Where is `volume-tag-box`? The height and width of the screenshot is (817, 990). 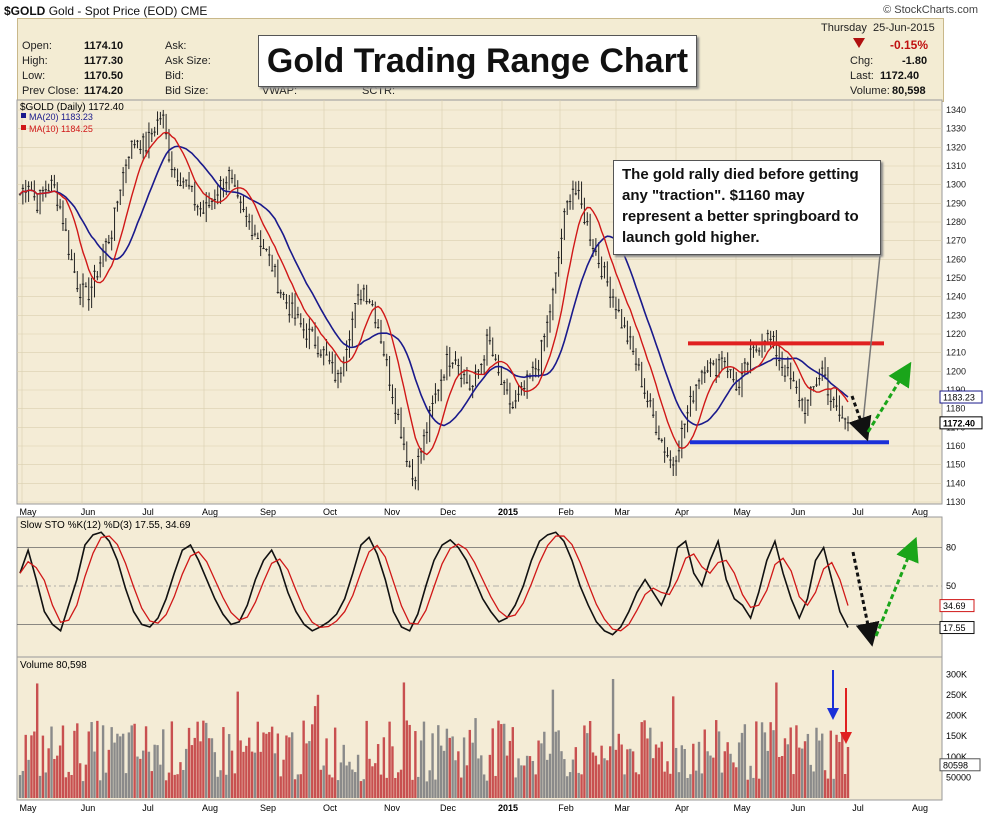 volume-tag-box is located at coordinates (960, 765).